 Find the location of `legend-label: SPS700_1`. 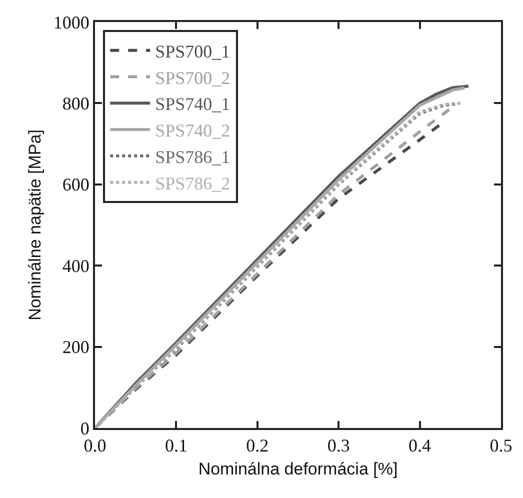

legend-label: SPS700_1 is located at coordinates (192, 51).